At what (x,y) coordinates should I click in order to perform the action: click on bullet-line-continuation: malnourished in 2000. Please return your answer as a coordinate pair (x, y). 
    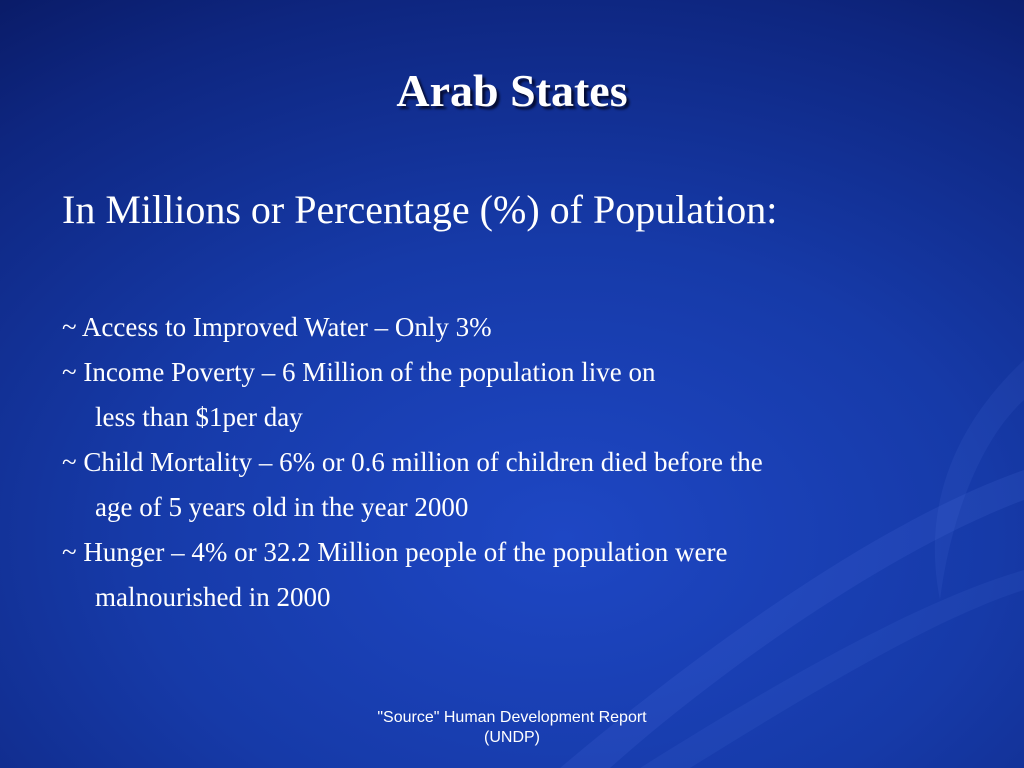
    Looking at the image, I should click on (213, 597).